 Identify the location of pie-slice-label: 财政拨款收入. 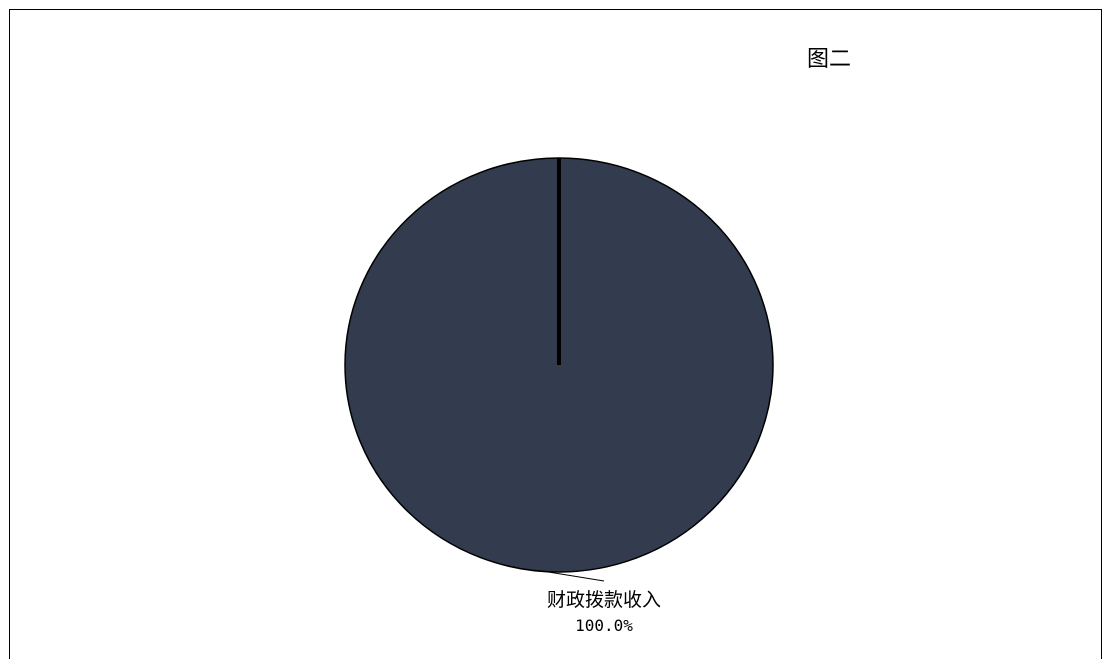
(604, 600).